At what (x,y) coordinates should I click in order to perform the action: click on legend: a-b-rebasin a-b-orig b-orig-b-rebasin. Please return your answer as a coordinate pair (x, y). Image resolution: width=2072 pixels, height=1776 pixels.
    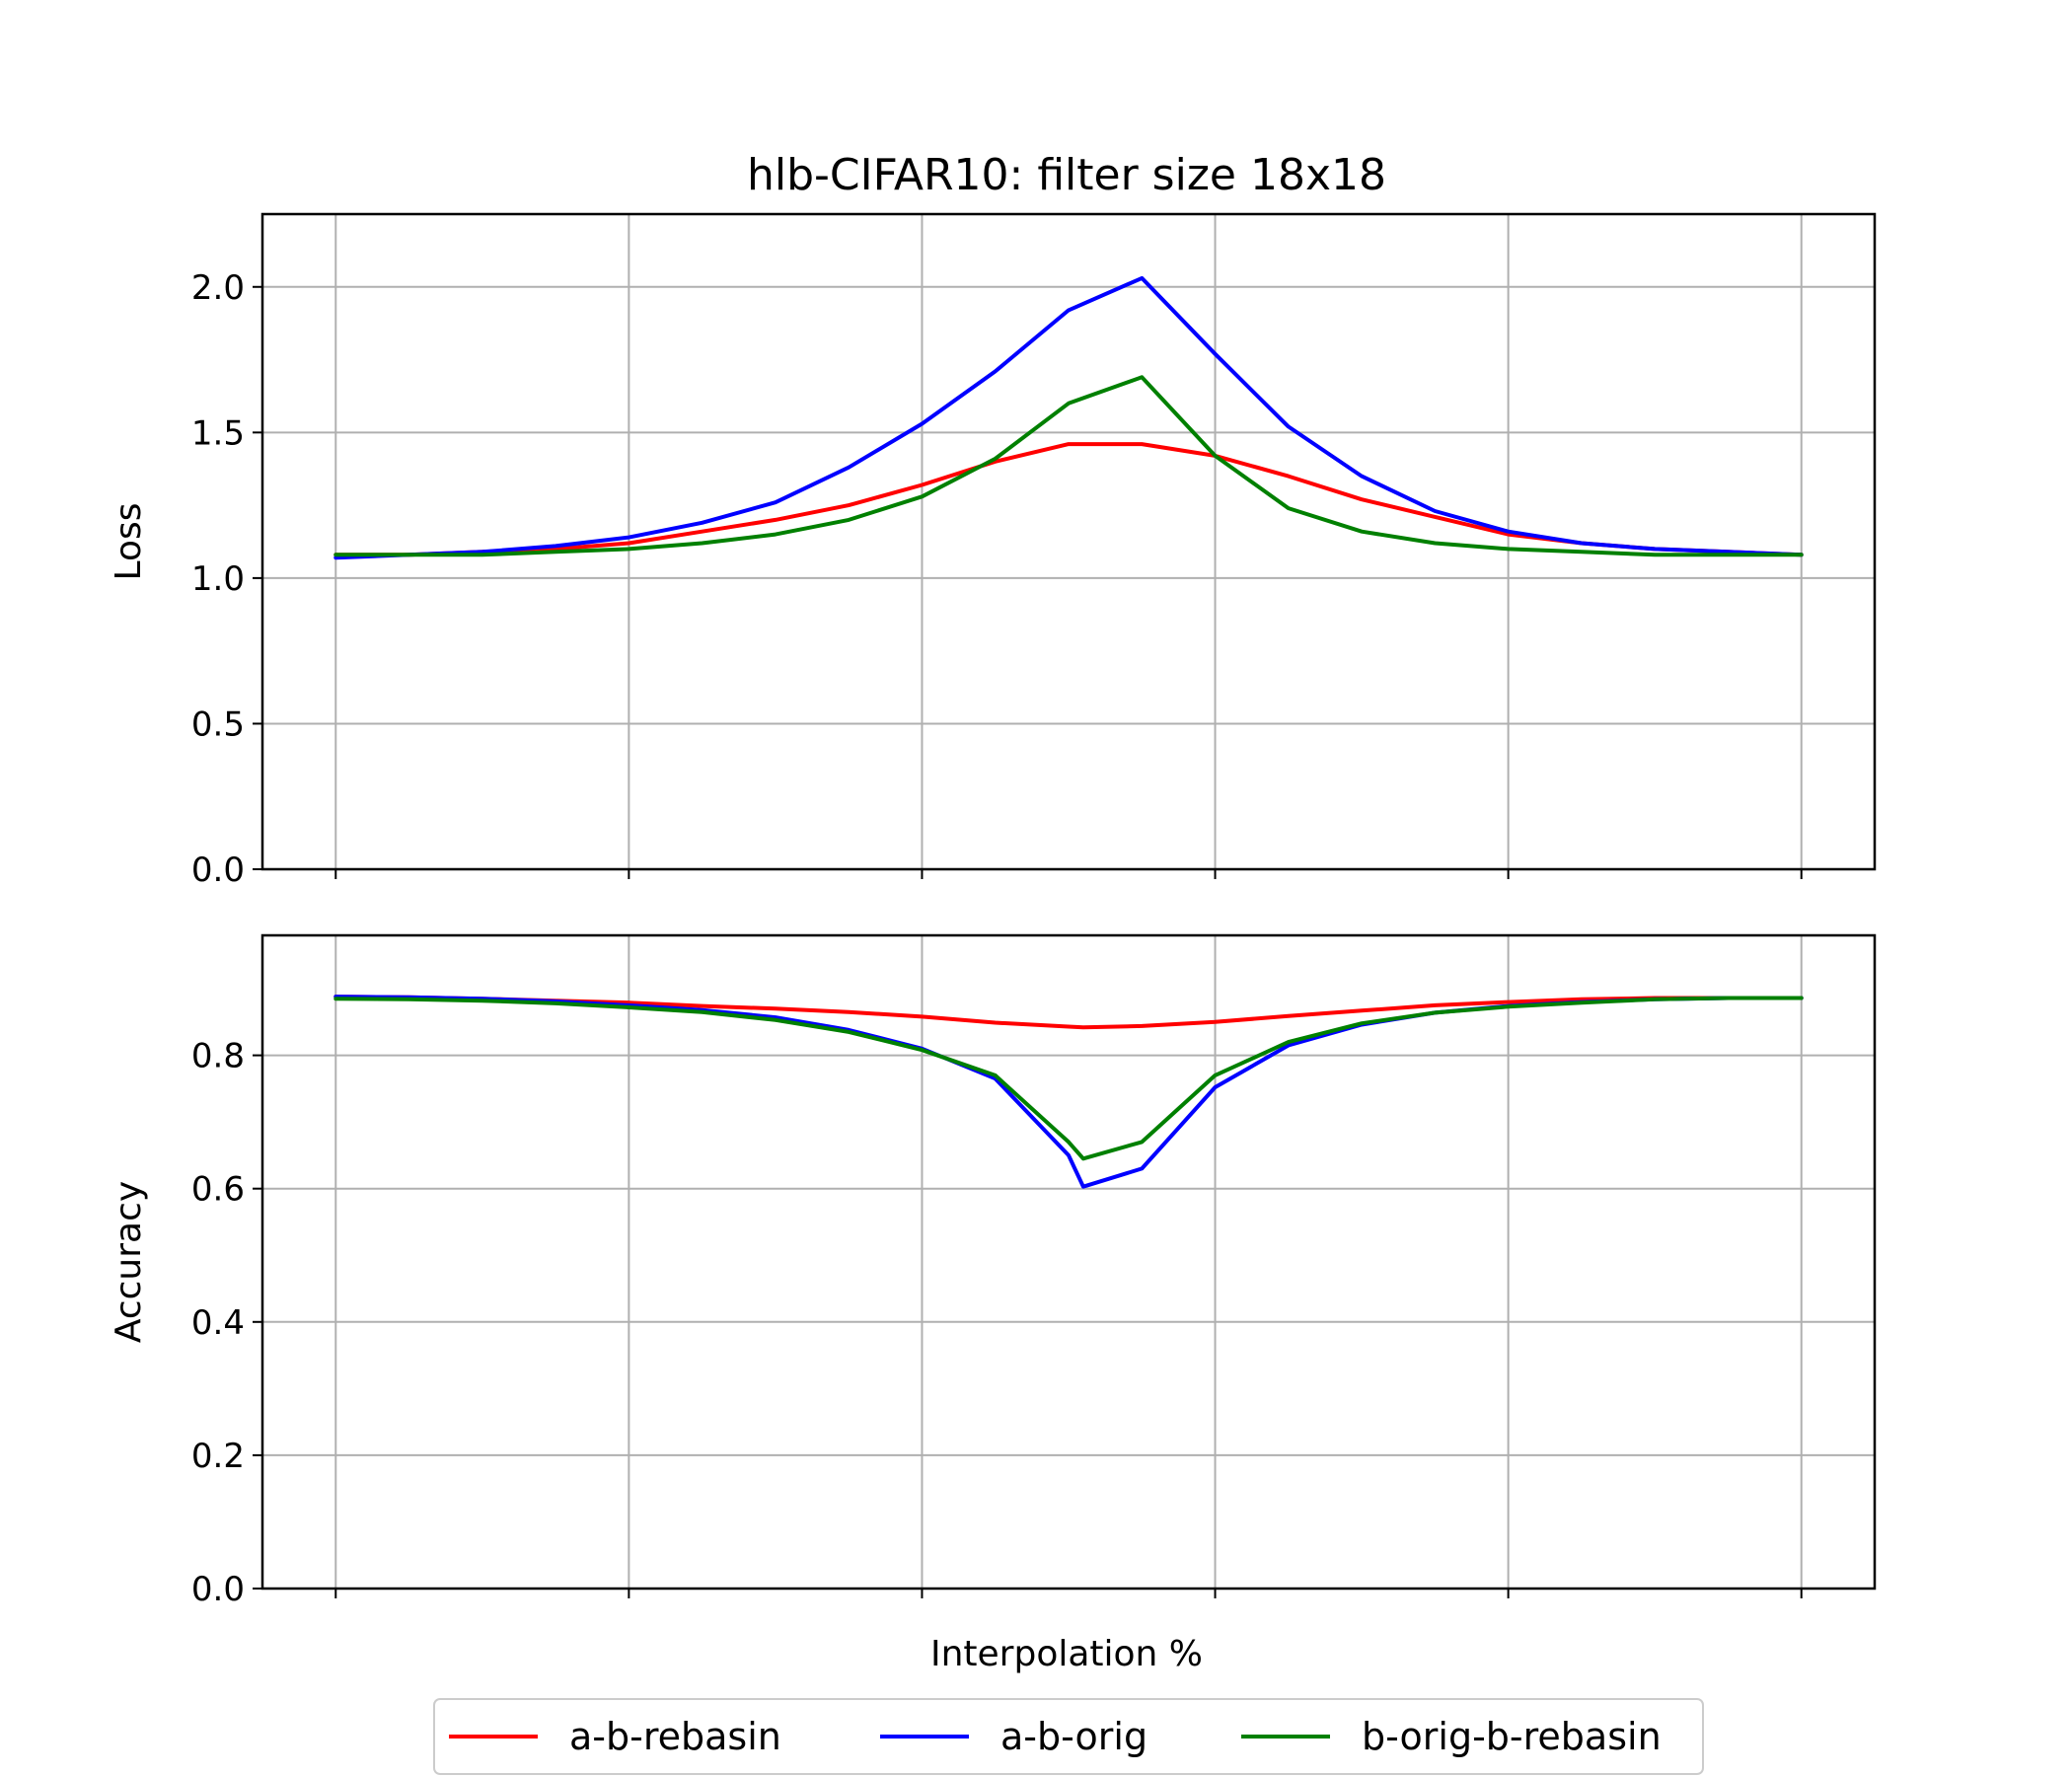
    Looking at the image, I should click on (1069, 1736).